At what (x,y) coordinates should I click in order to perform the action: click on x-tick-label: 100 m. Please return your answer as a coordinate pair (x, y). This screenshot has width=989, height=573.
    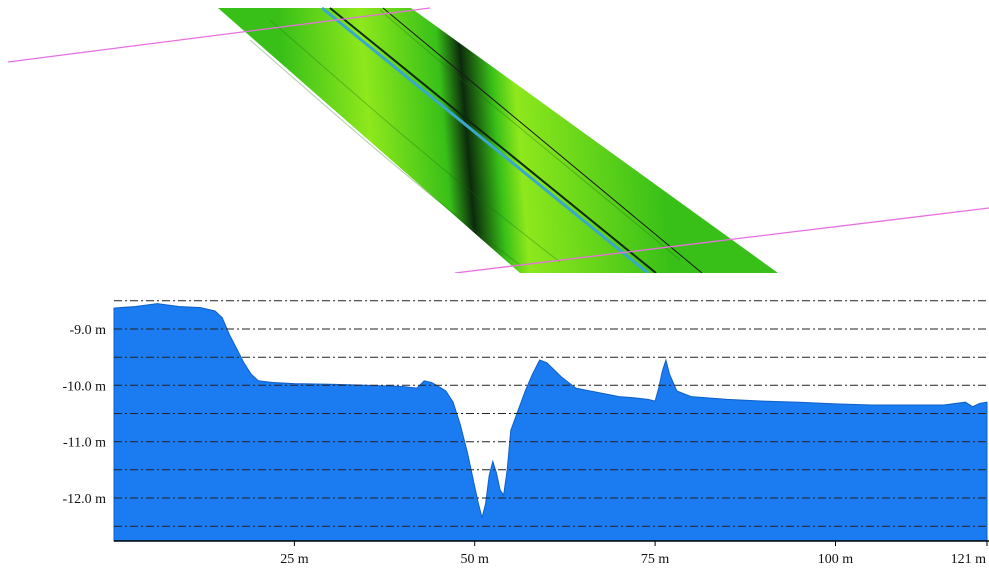
    Looking at the image, I should click on (836, 559).